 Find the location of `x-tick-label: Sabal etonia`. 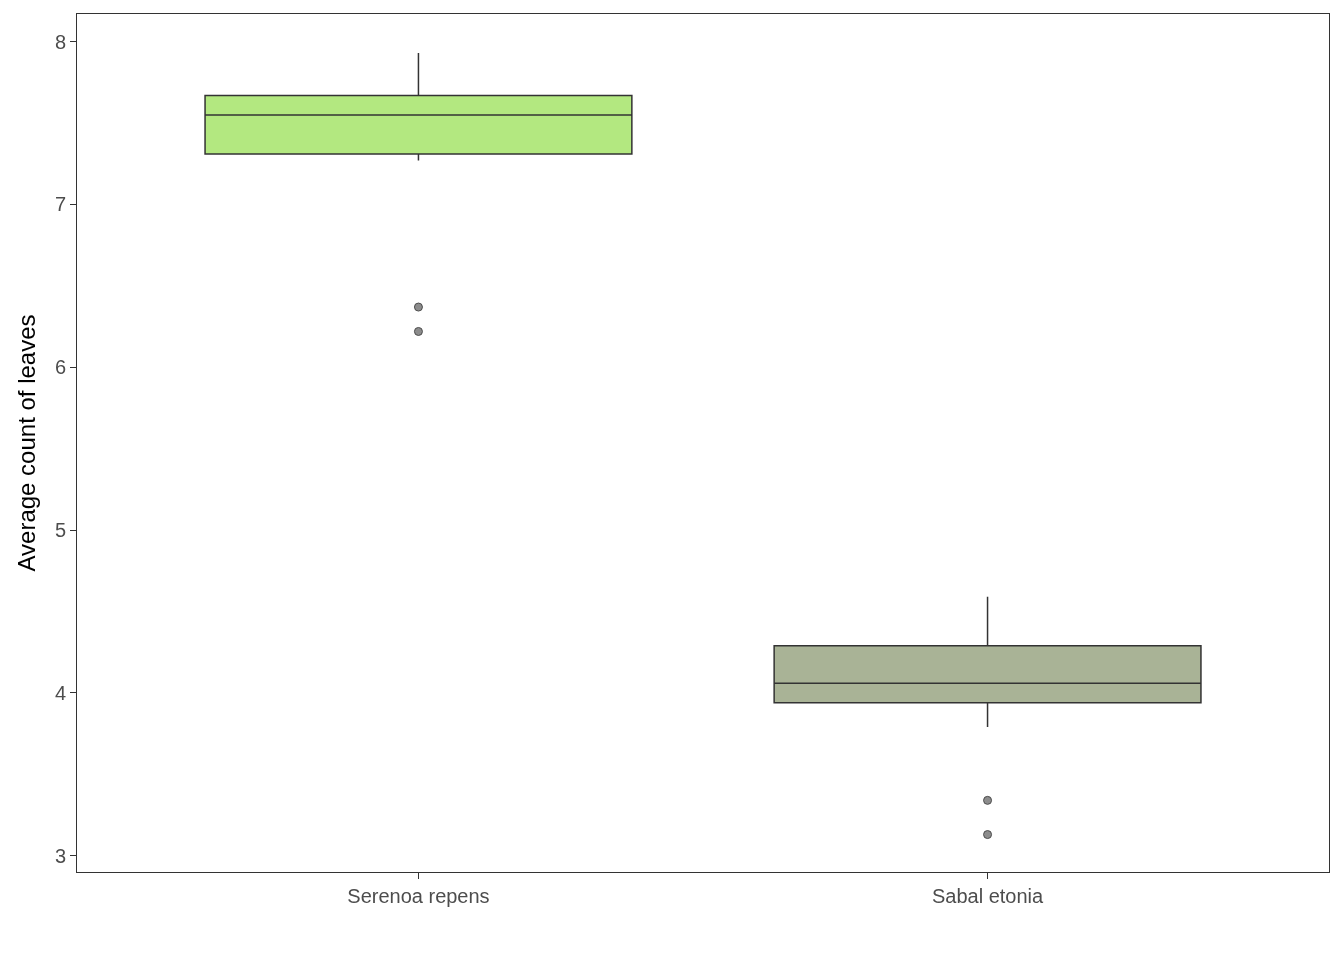

x-tick-label: Sabal etonia is located at coordinates (988, 896).